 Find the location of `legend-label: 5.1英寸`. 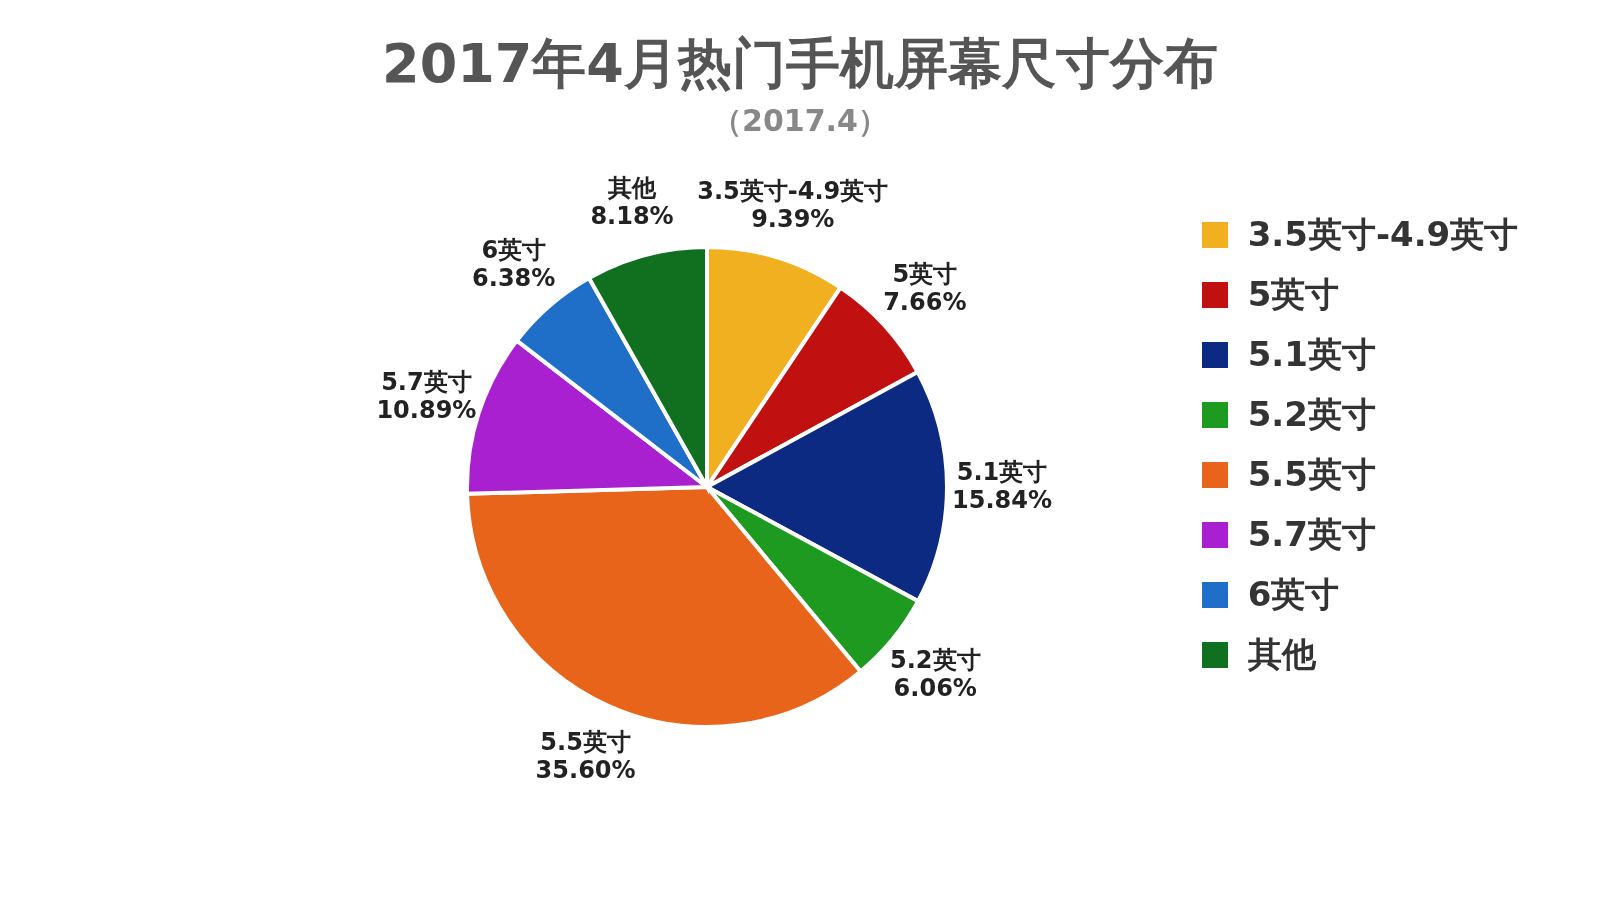

legend-label: 5.1英寸 is located at coordinates (1311, 354).